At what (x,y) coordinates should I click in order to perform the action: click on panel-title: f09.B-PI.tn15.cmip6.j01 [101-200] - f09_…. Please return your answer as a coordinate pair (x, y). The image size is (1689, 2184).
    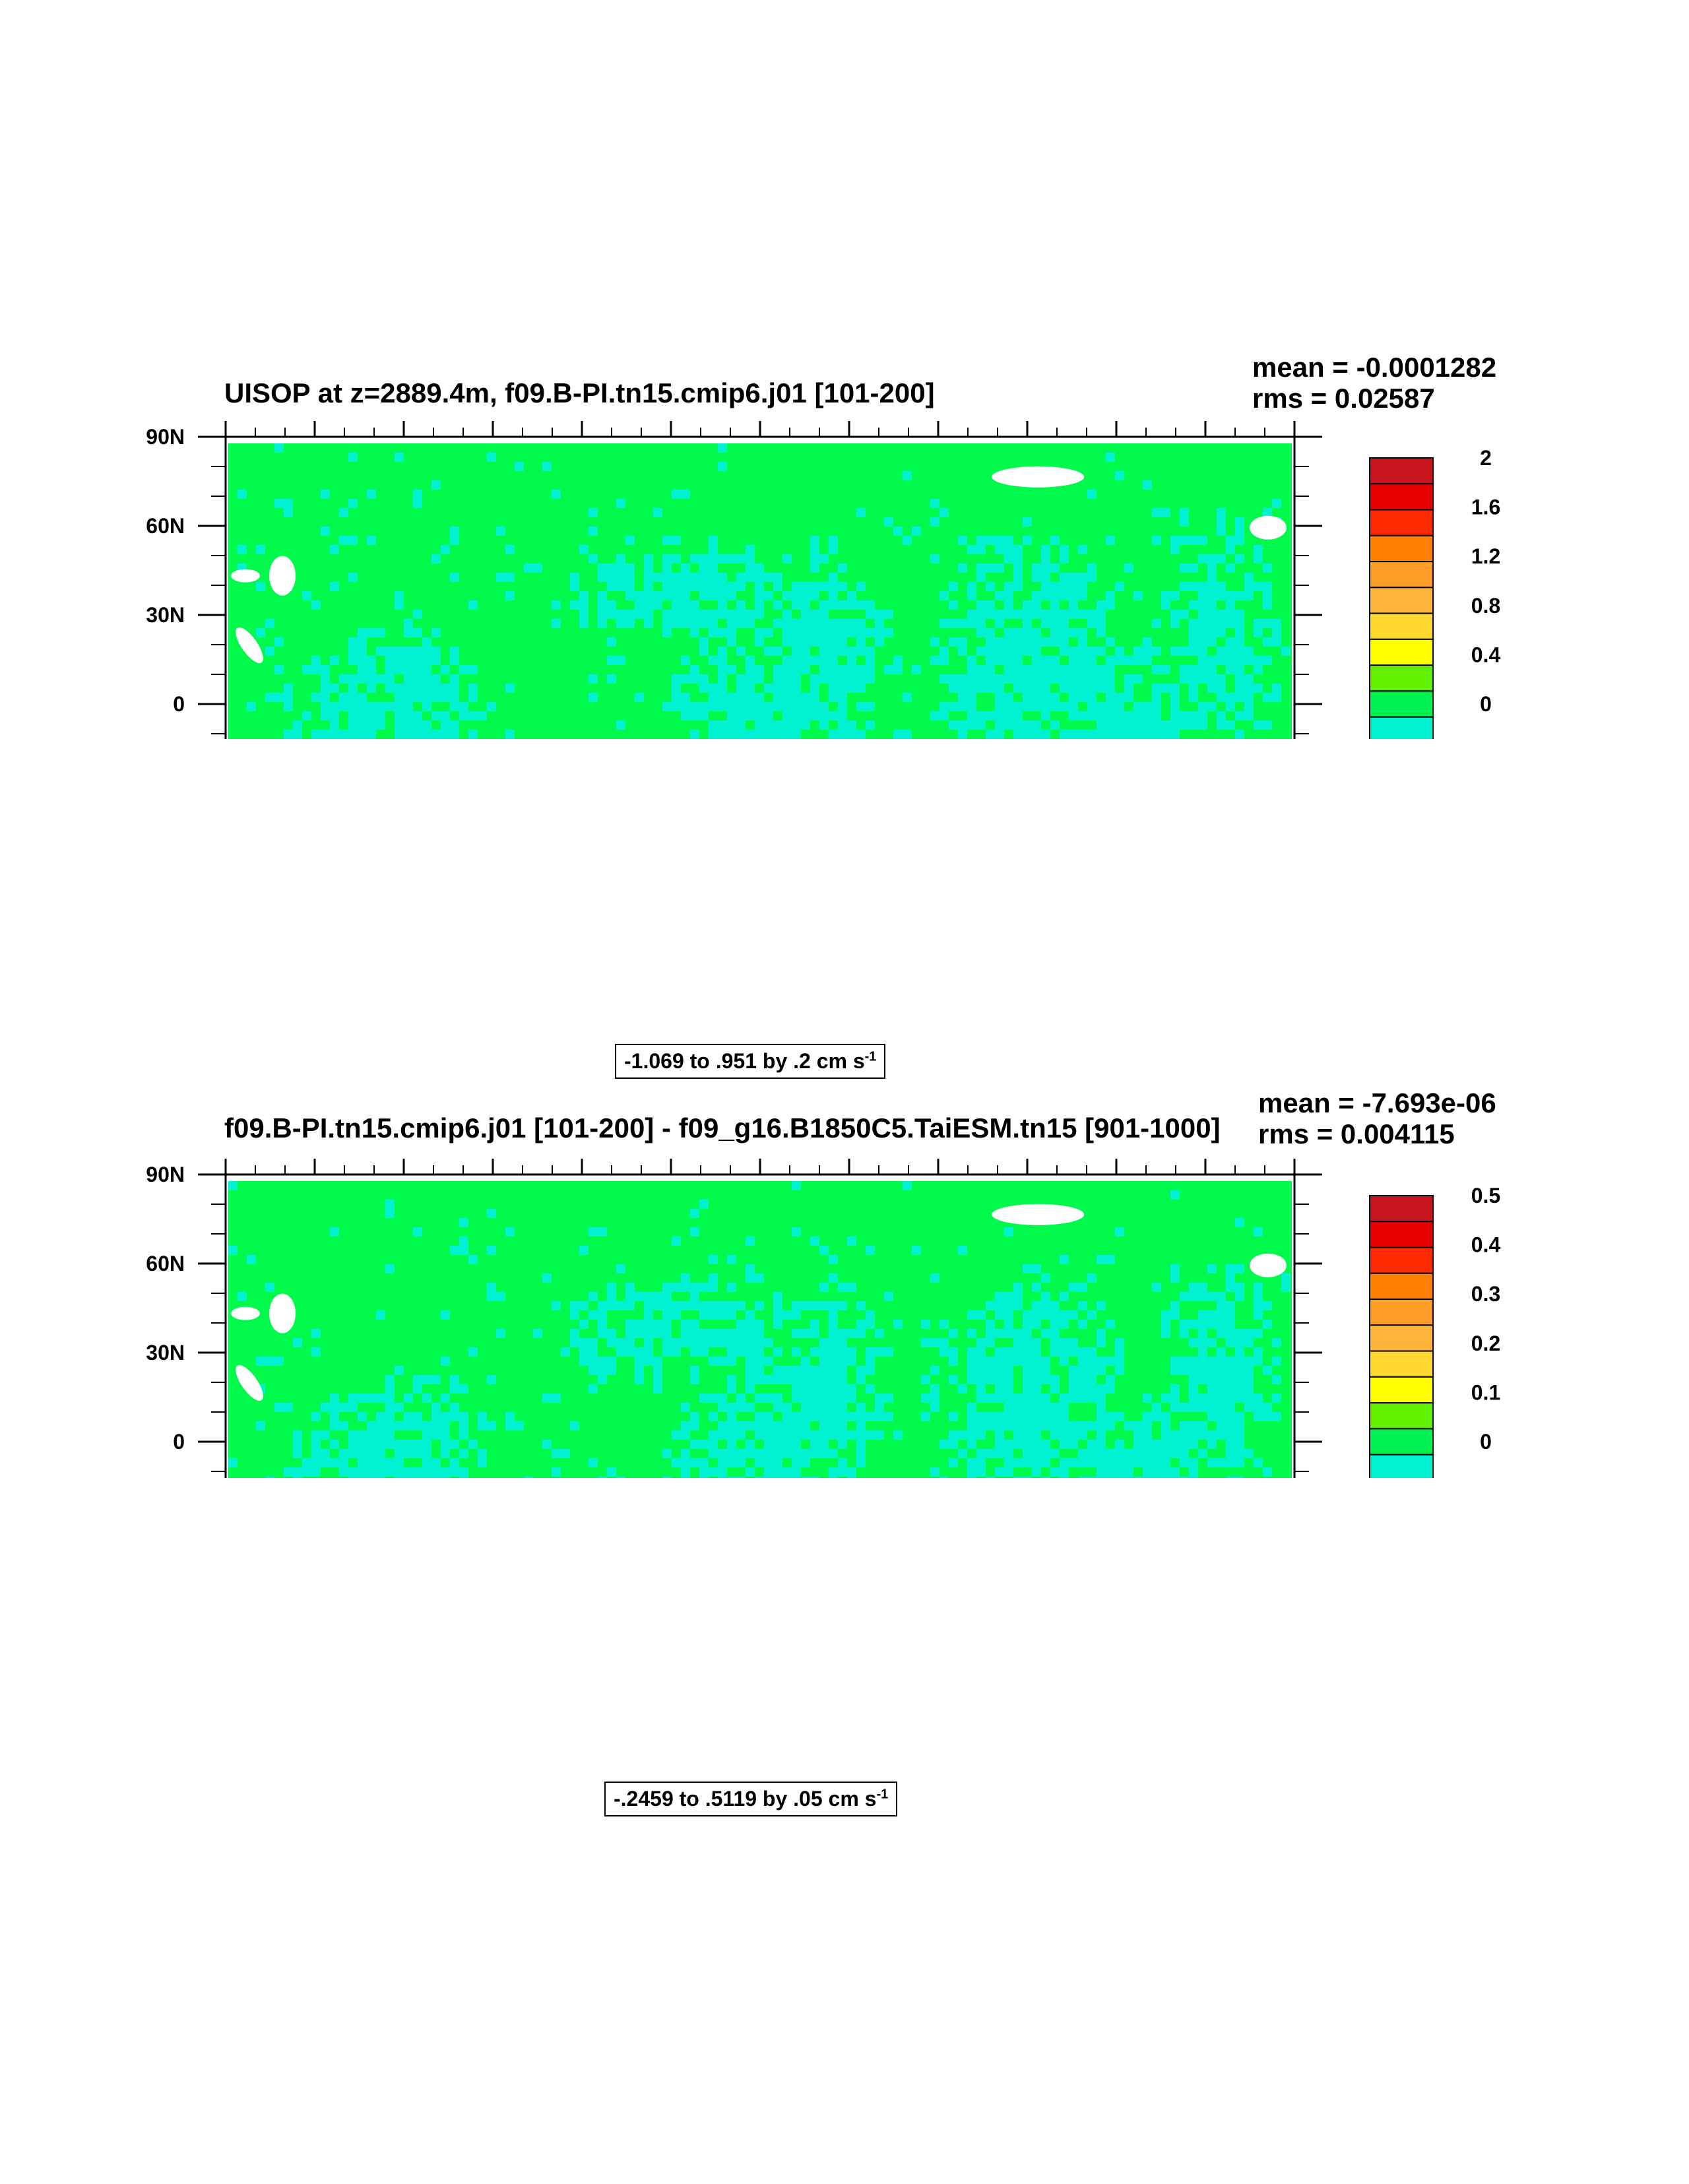
    Looking at the image, I should click on (722, 1127).